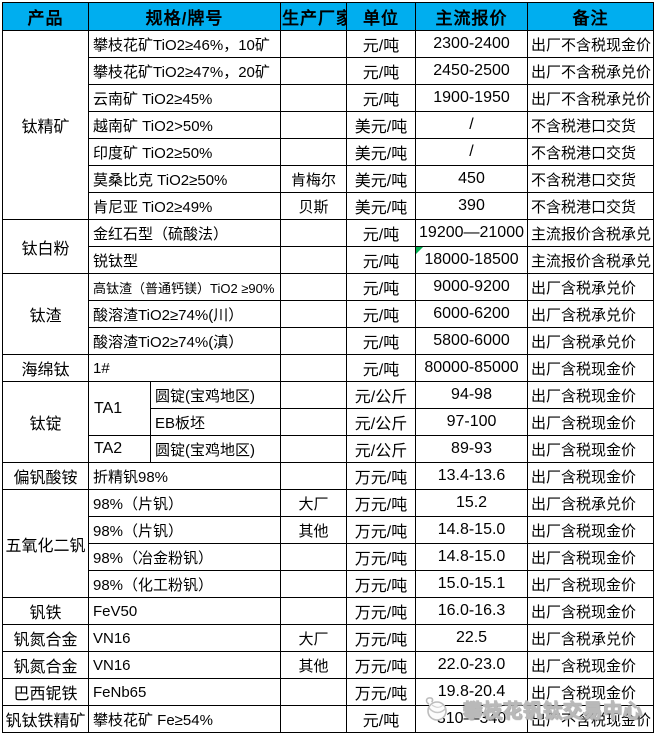 The width and height of the screenshot is (655, 739). What do you see at coordinates (45, 638) in the screenshot?
I see `product-cell: 钒氮合金` at bounding box center [45, 638].